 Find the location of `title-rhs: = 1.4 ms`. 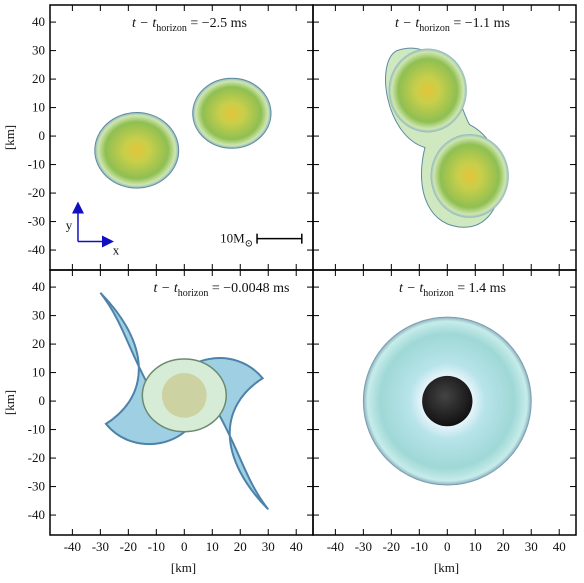

title-rhs: = 1.4 ms is located at coordinates (480, 288).